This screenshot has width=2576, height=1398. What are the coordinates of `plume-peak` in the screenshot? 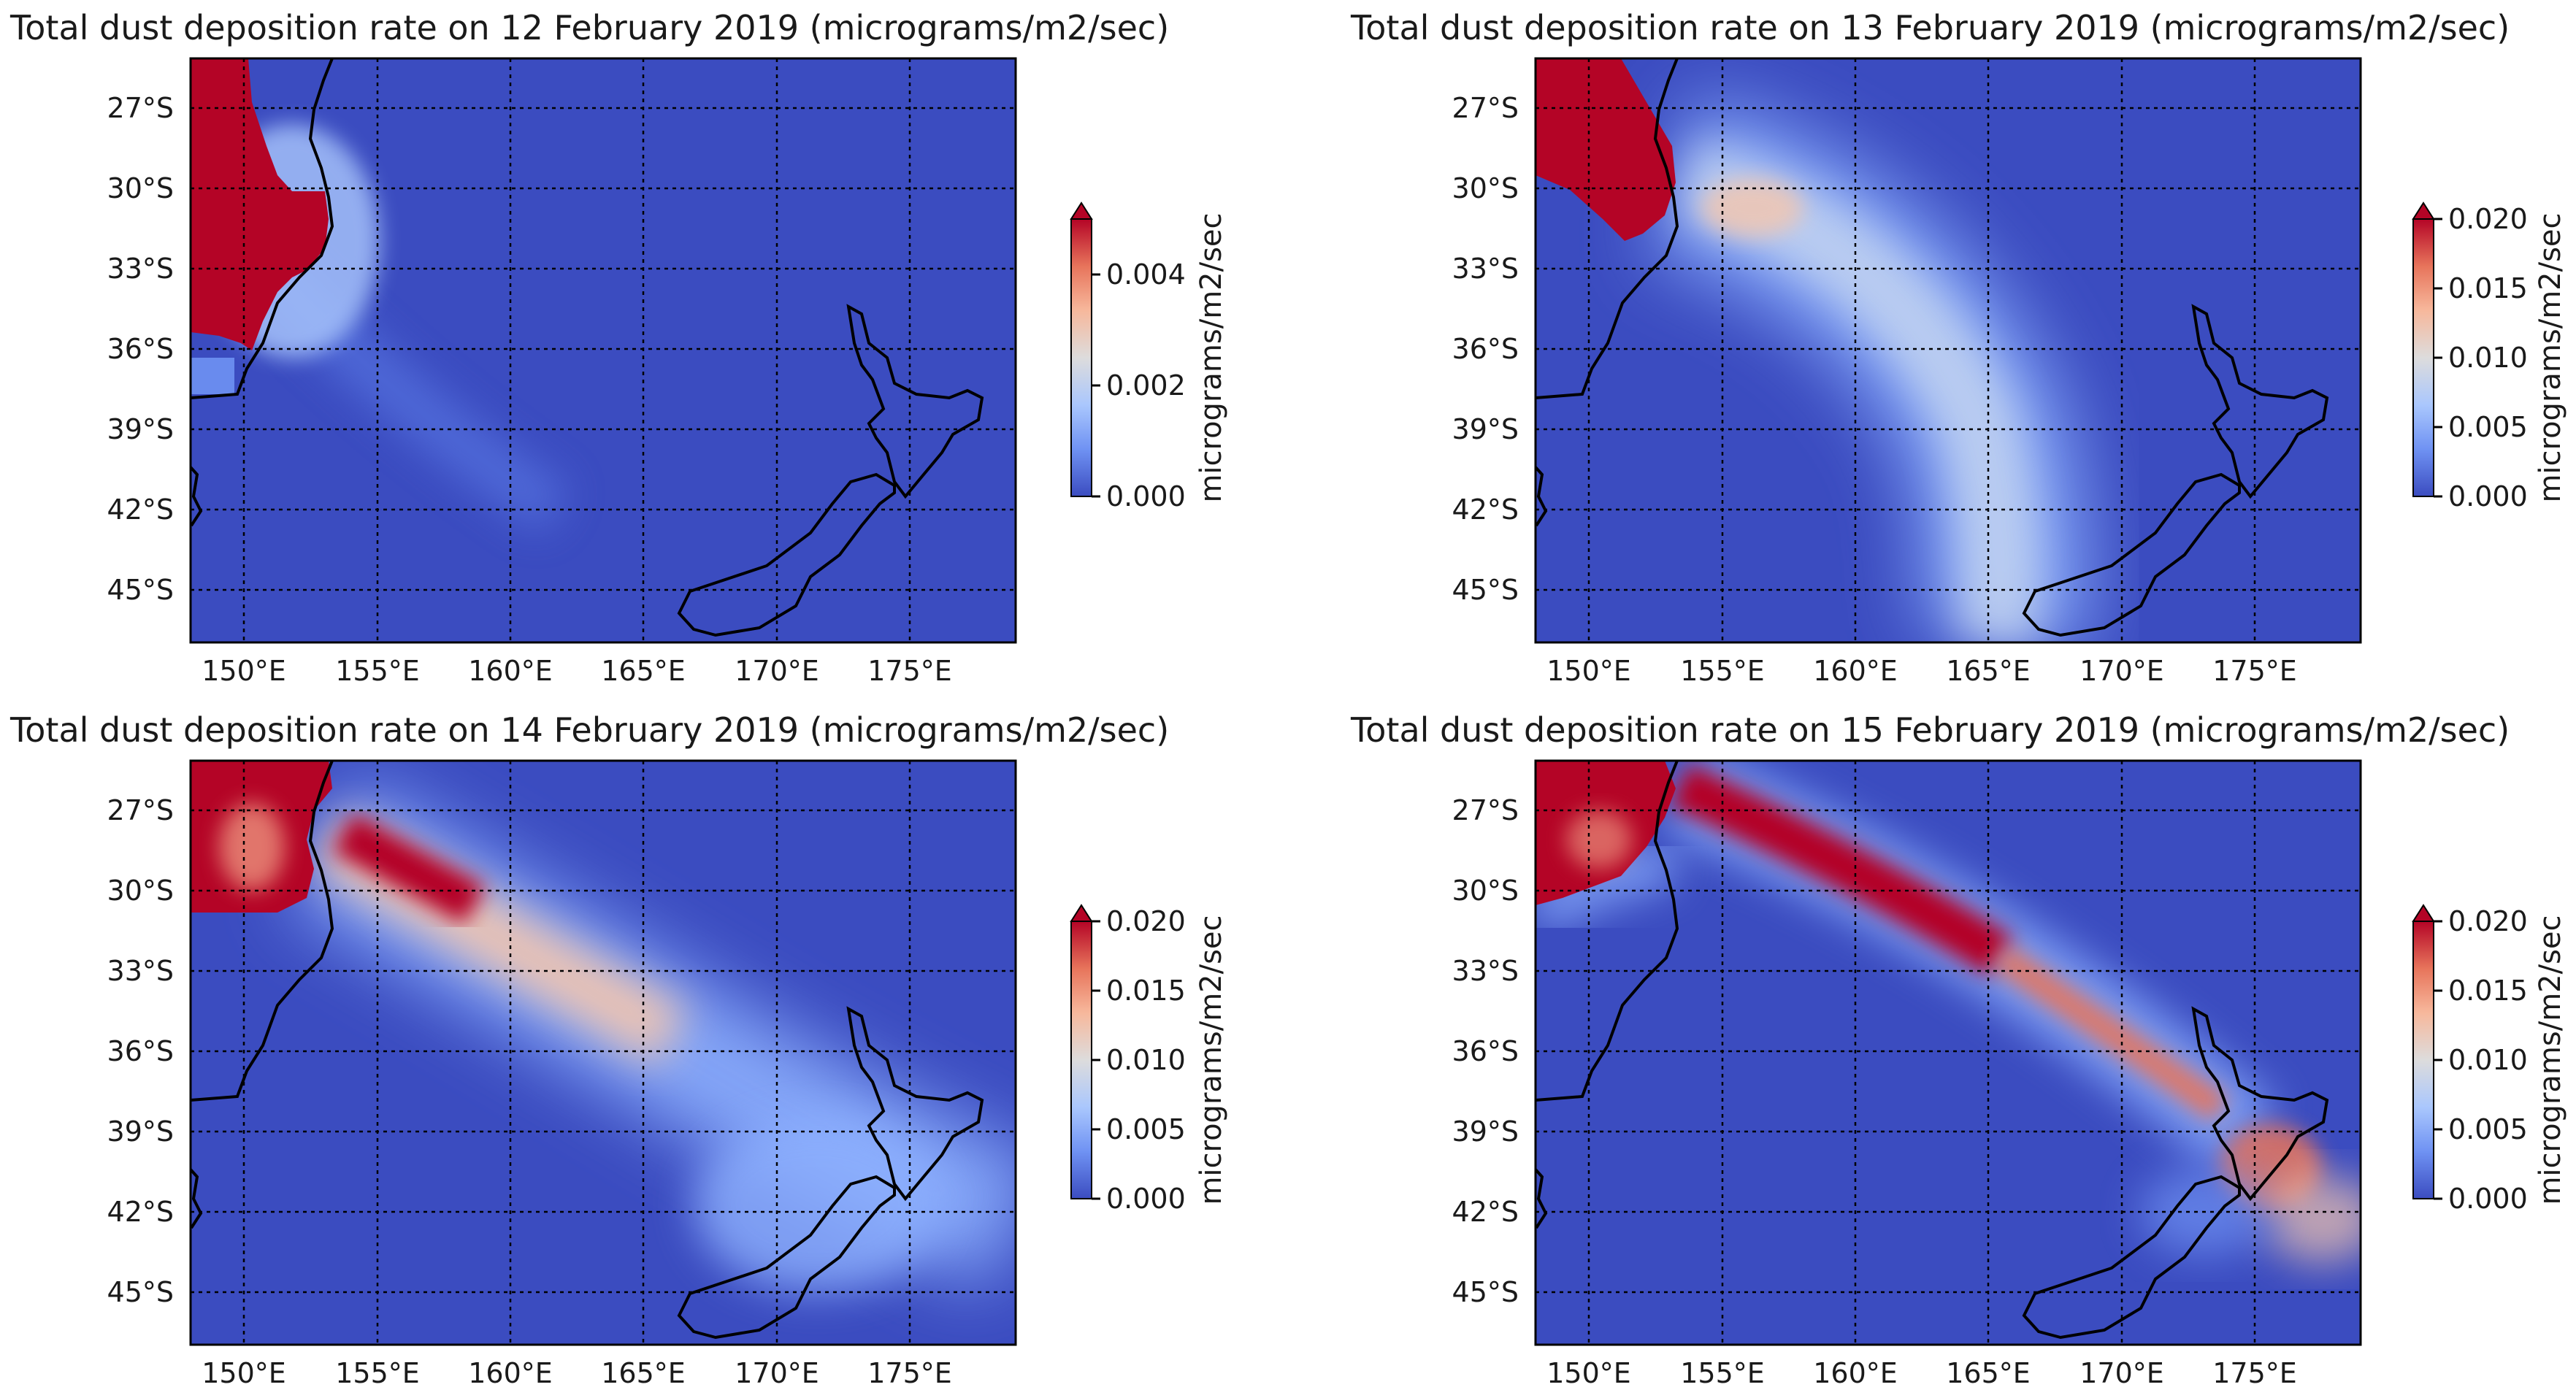 It's located at (1752, 208).